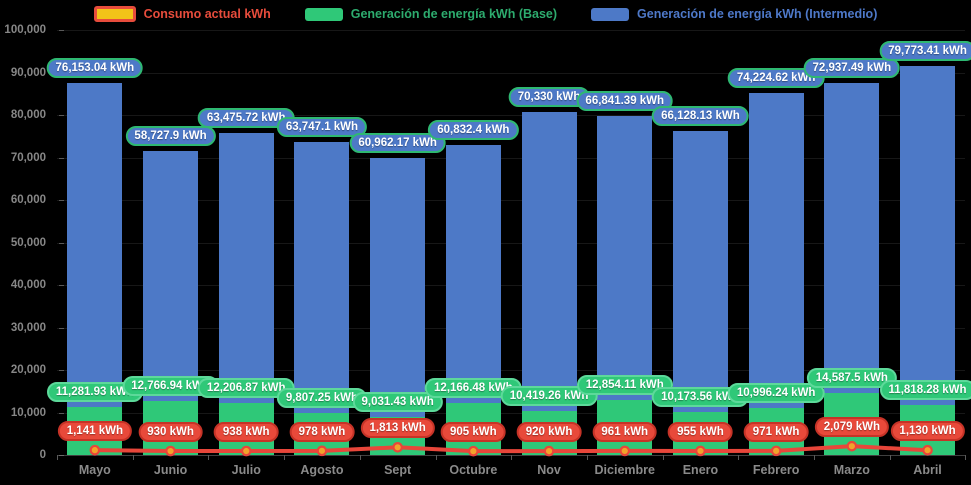  Describe the element at coordinates (852, 68) in the screenshot. I see `label-intermedio: 72,937.49 kWh` at that location.